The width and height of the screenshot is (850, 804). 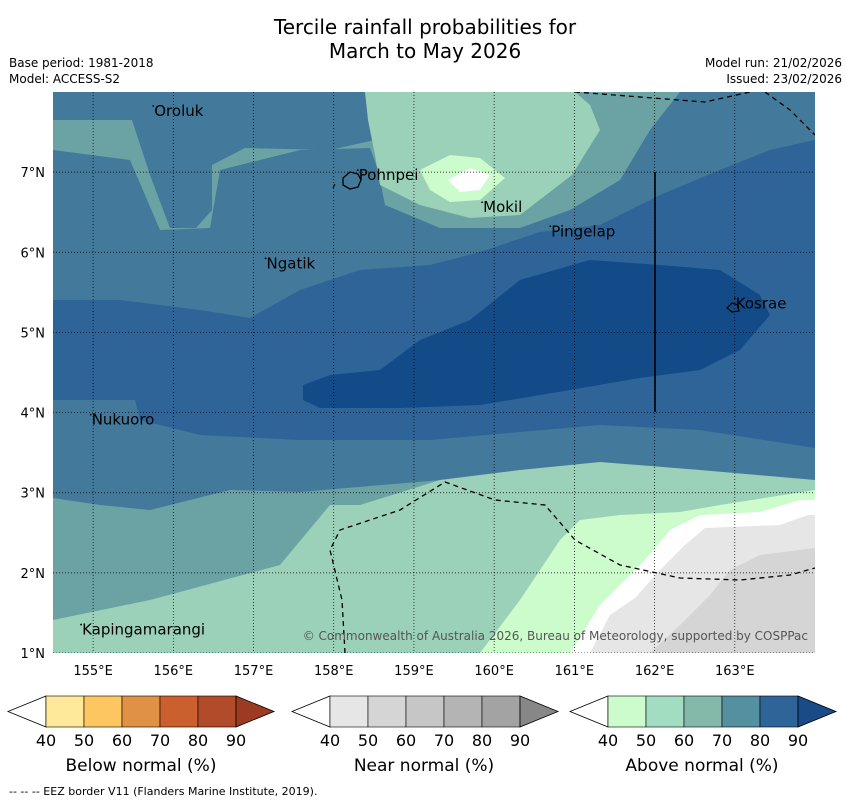 What do you see at coordinates (46, 740) in the screenshot?
I see `below-colorbar-tick: 40` at bounding box center [46, 740].